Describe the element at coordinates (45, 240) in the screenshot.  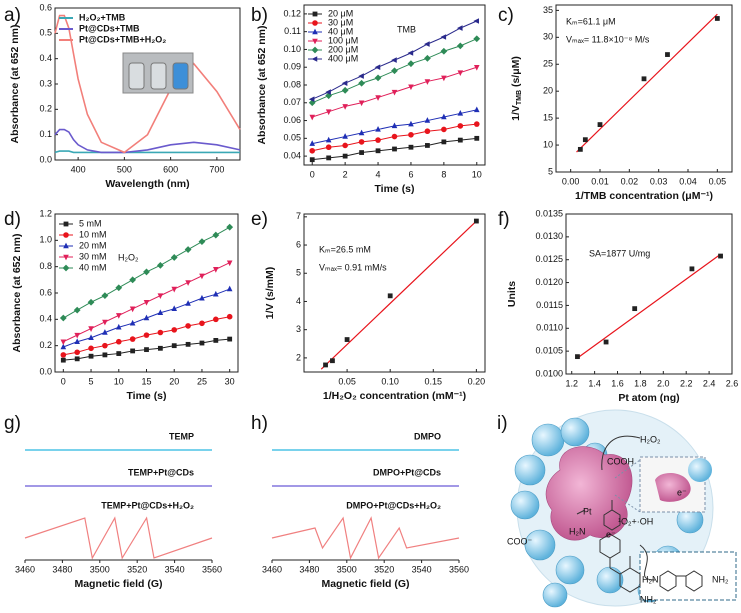
I see `y-tick-label: 1.0` at that location.